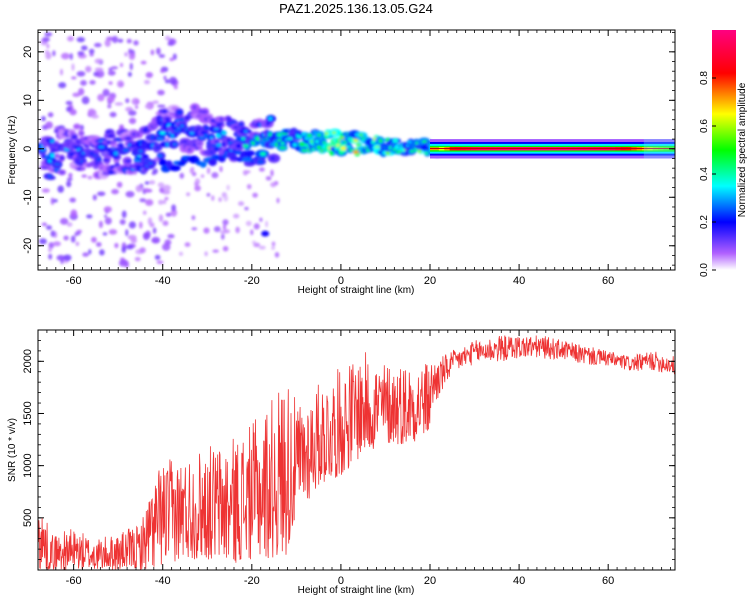  I want to click on spectrogram-xtick-label: 40, so click(519, 281).